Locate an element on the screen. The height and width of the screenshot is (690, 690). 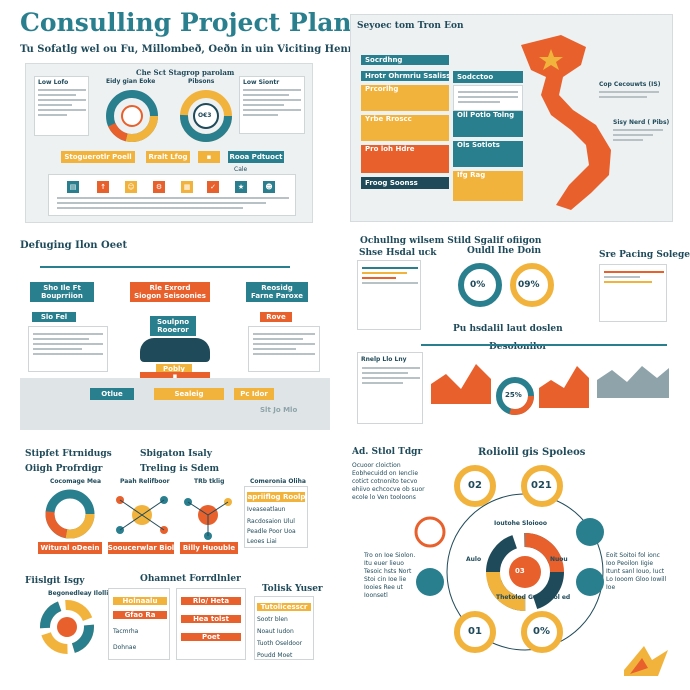
org-left-top: Sho Ile Ft Bouprriion is located at coordinates (62, 292).